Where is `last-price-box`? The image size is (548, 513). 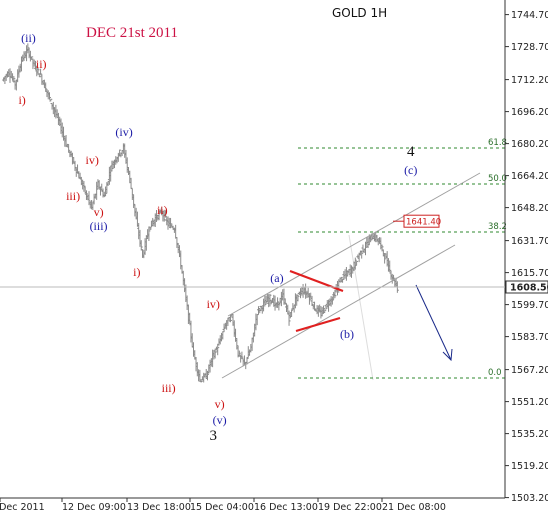 last-price-box is located at coordinates (526, 287).